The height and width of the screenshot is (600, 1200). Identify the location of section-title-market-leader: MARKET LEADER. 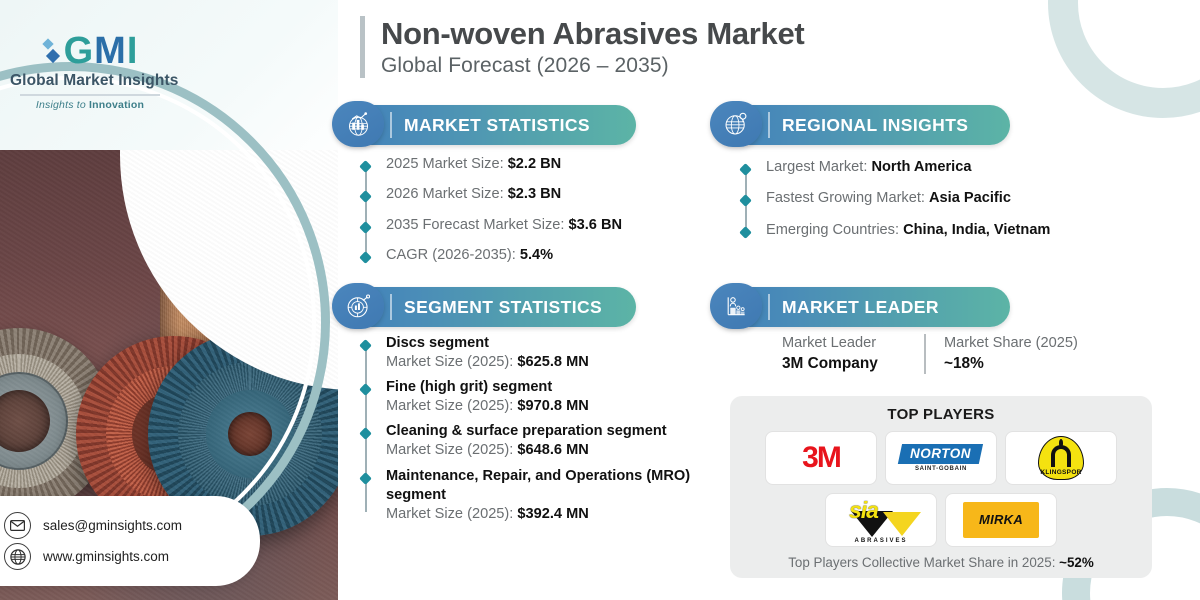
(860, 306).